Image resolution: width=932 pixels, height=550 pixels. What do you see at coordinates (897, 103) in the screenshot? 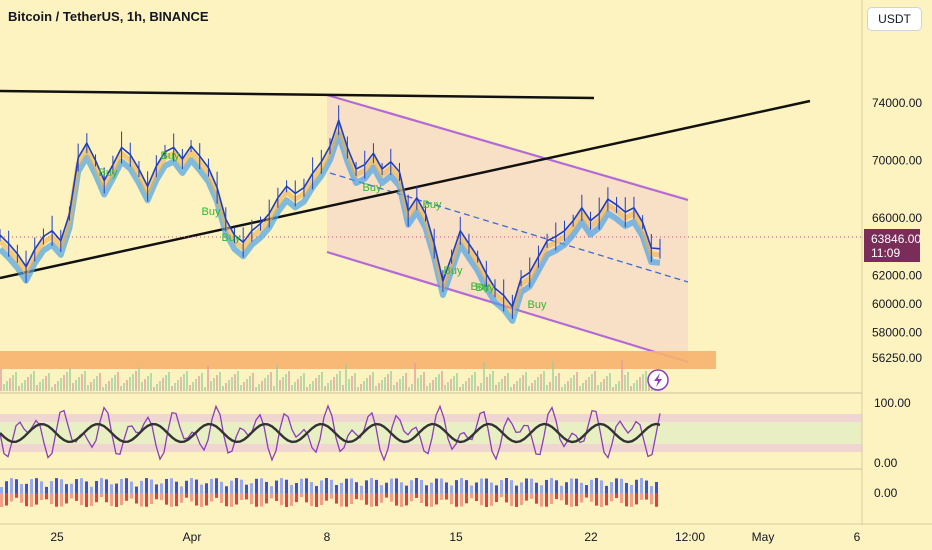
I see `price-tick-label: 74000.00` at bounding box center [897, 103].